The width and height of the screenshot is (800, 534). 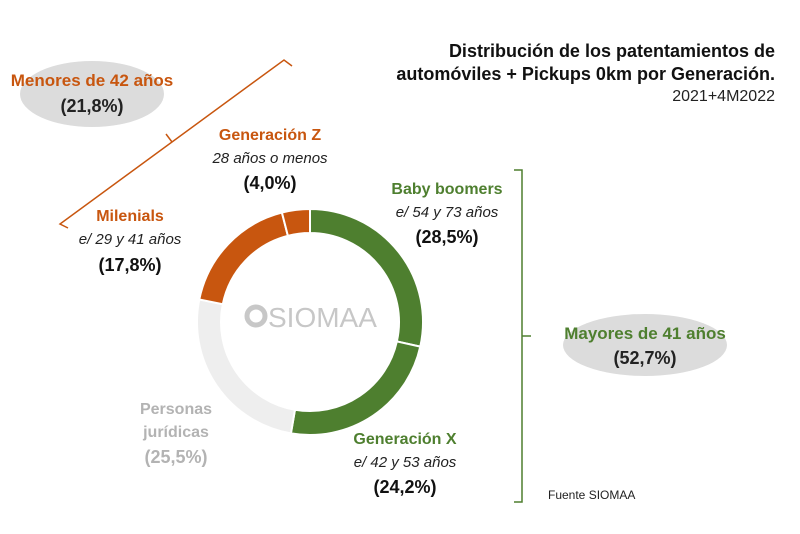 I want to click on slice-range-milenials: e/ 29 y 41 años, so click(x=130, y=239).